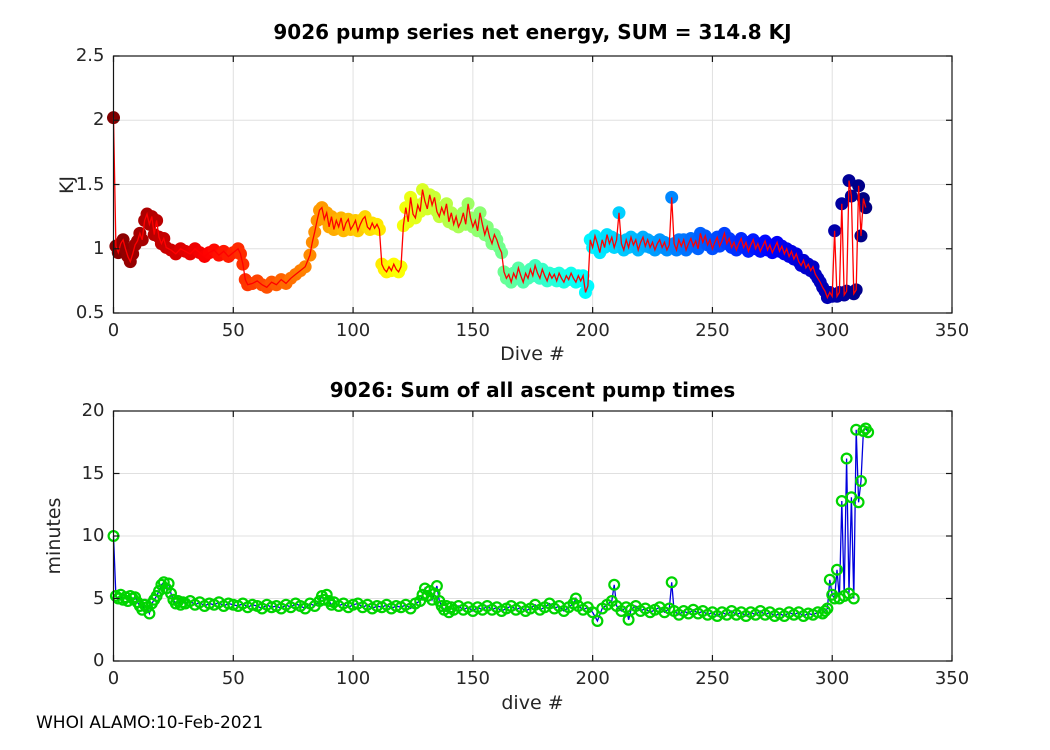 This screenshot has width=1050, height=750. What do you see at coordinates (90, 184) in the screenshot?
I see `y-tick-label: 1.5` at bounding box center [90, 184].